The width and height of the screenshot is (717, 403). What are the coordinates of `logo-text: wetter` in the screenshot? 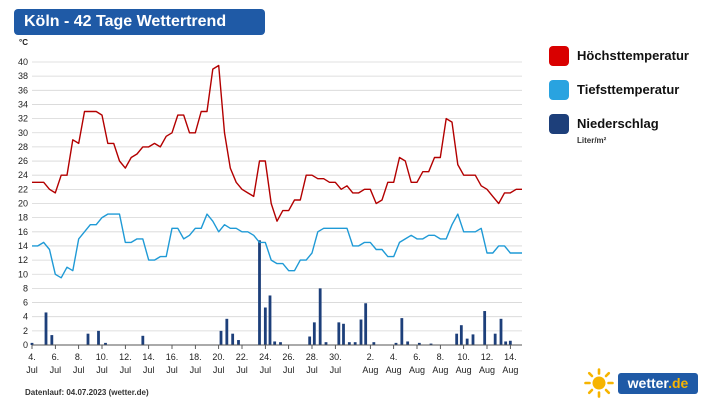 It's located at (648, 383).